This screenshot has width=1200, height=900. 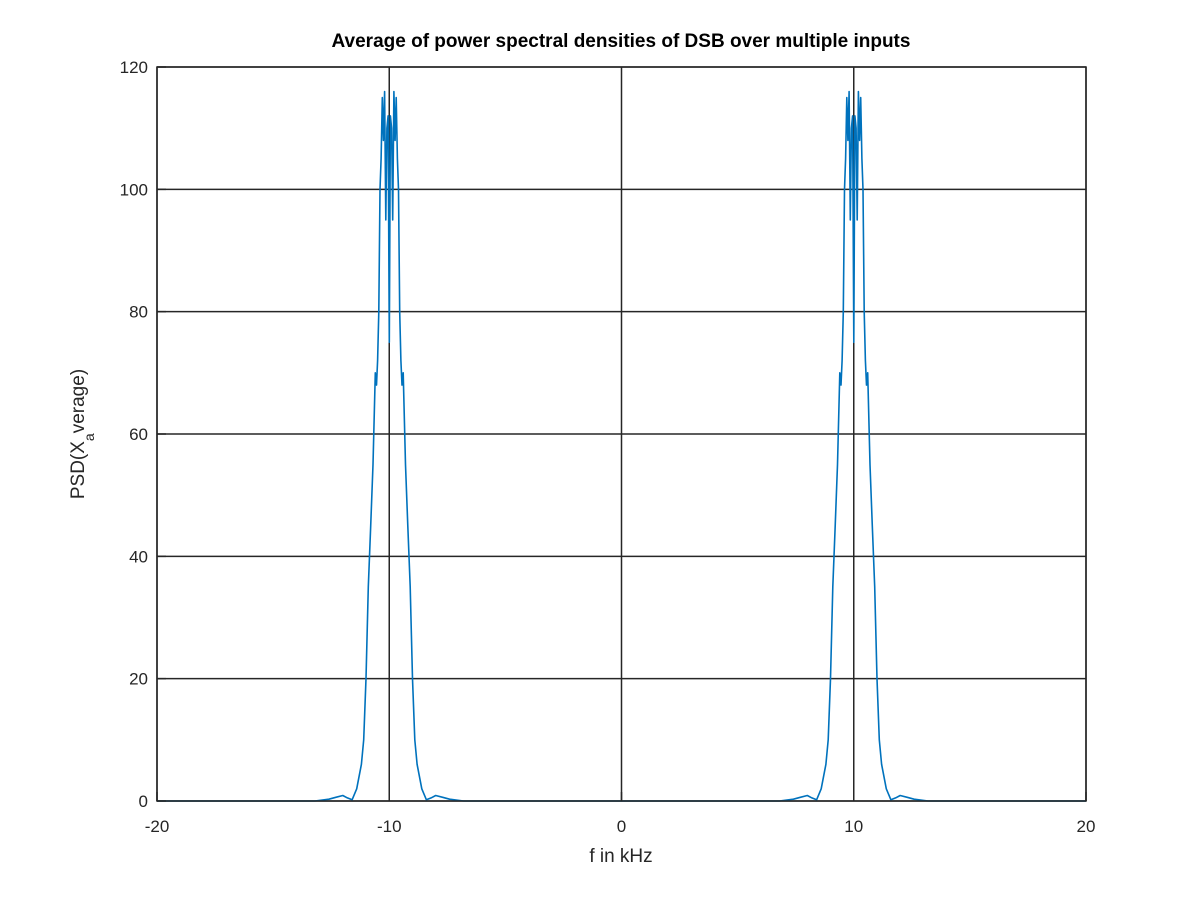 I want to click on x-tick-label-4: 20, so click(x=1086, y=826).